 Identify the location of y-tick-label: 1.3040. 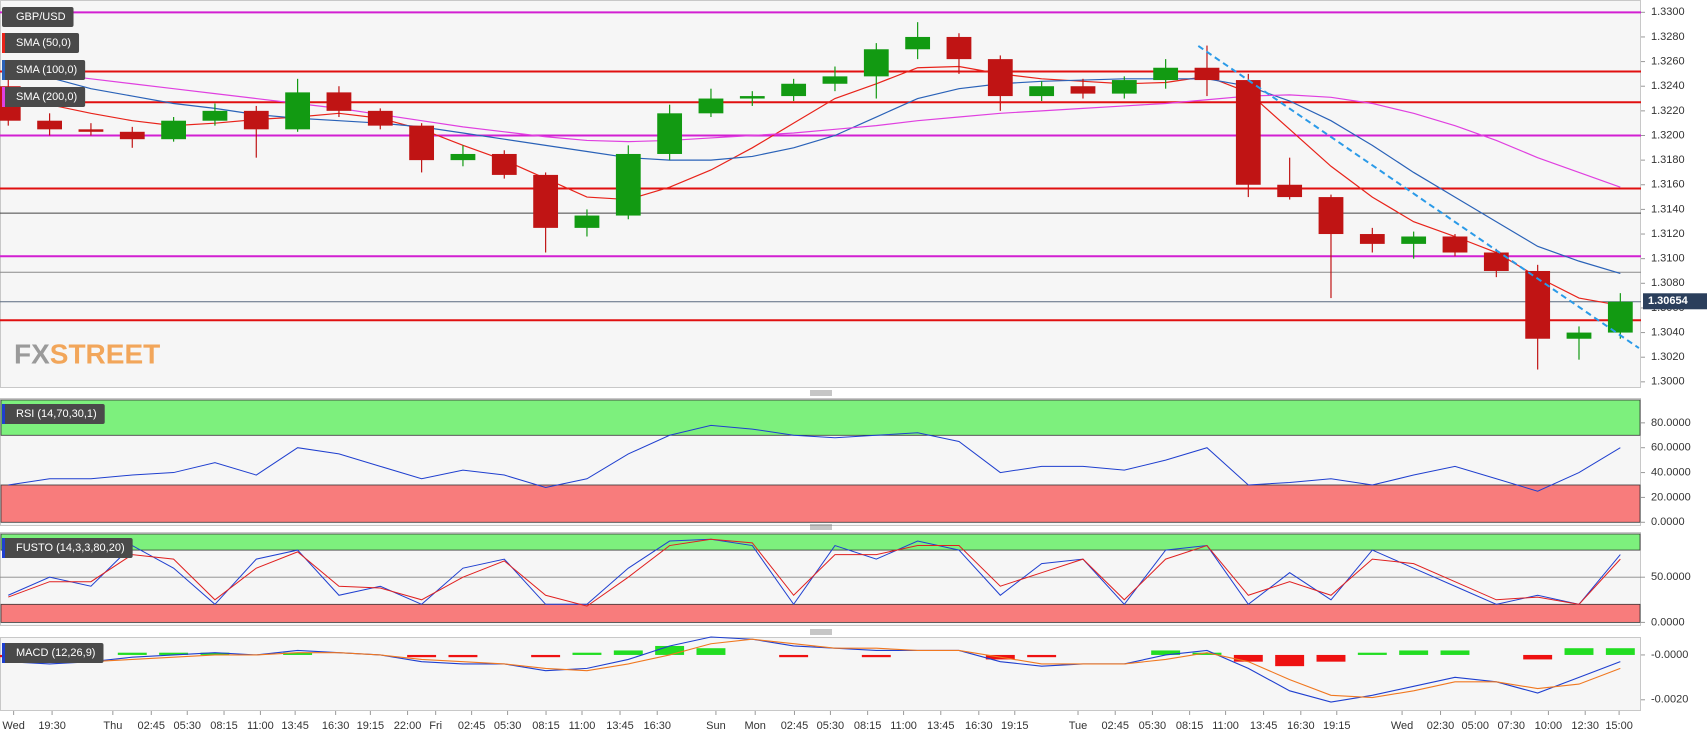
(1668, 332).